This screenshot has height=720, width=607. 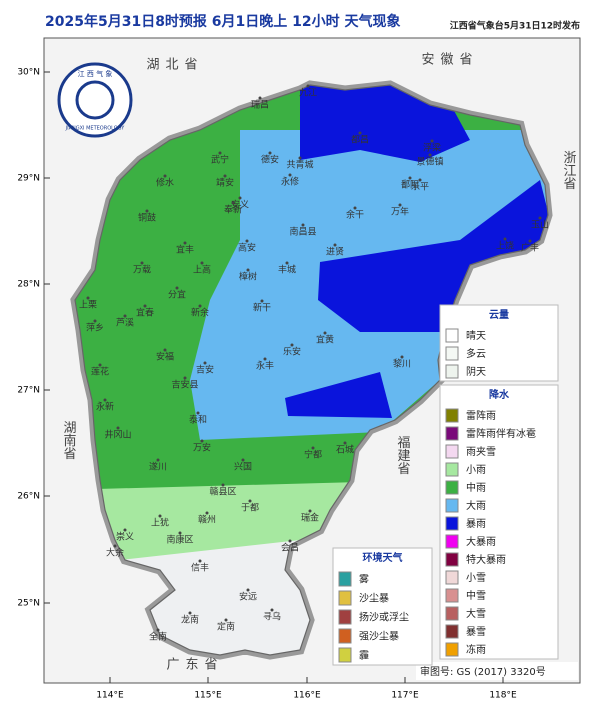 What do you see at coordinates (28, 285) in the screenshot?
I see `lat-label: 28°N` at bounding box center [28, 285].